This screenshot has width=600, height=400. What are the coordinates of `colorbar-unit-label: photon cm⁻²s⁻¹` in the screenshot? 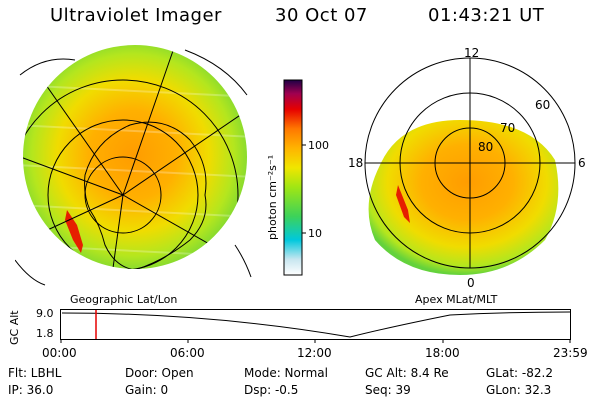 It's located at (272, 197).